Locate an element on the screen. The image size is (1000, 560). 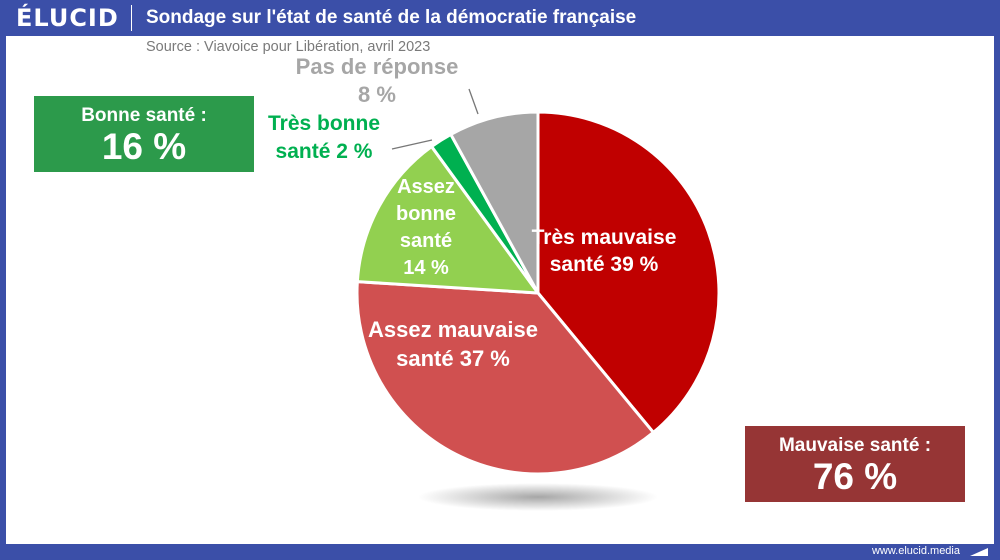
mauvaise-sante-box: Mauvaise santé : 76 % is located at coordinates (855, 464).